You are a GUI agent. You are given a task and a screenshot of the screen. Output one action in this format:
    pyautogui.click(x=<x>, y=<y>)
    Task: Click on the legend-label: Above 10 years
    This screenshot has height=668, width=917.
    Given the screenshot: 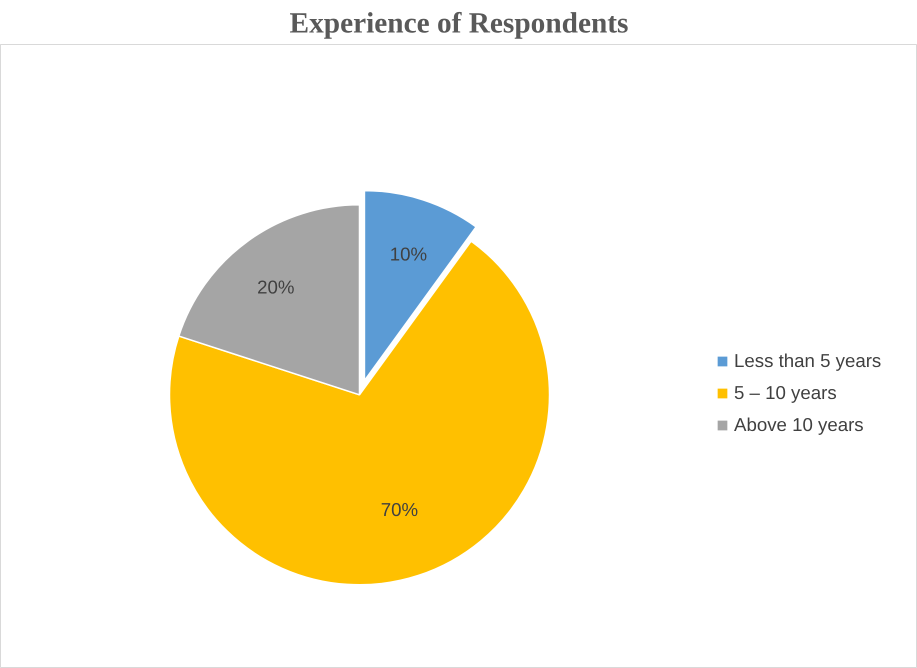 What is the action you would take?
    pyautogui.click(x=799, y=425)
    